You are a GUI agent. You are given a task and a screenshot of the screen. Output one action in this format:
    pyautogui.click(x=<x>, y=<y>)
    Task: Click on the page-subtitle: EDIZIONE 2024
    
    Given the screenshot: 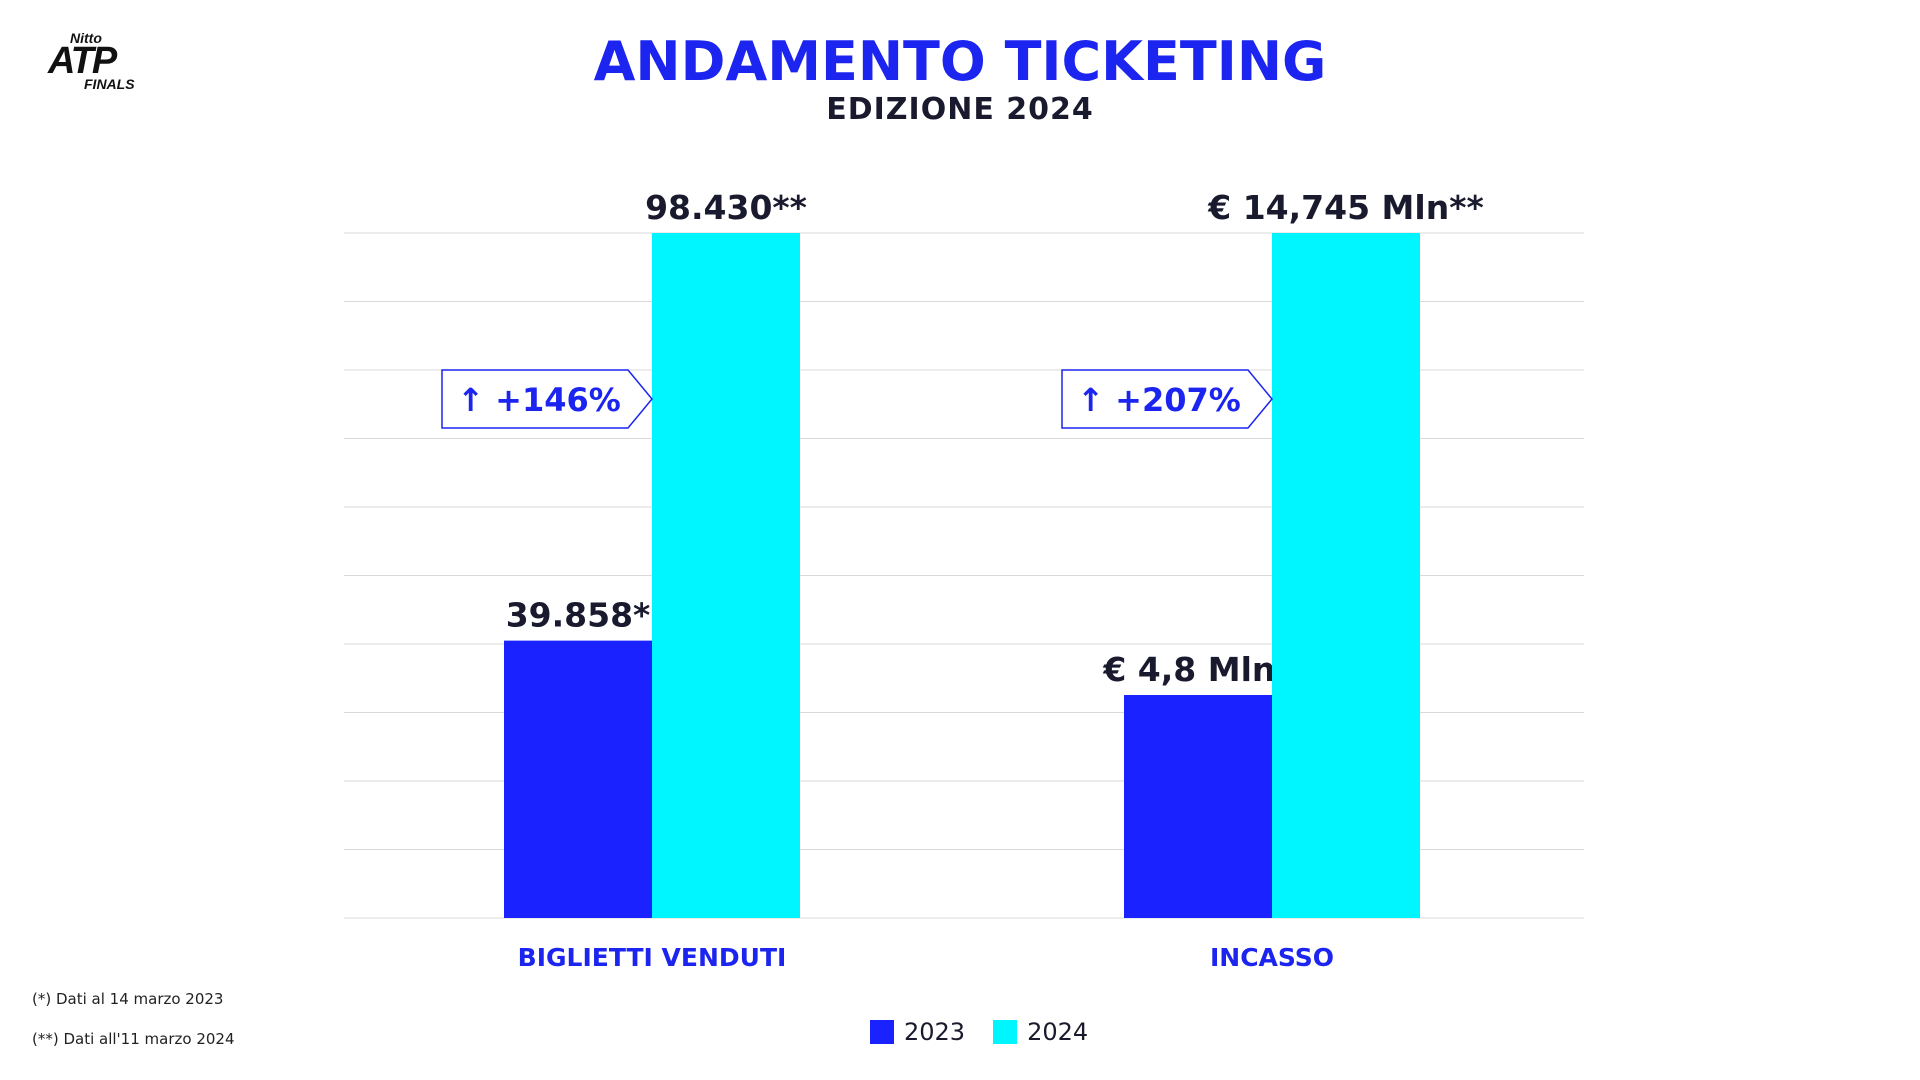 What is the action you would take?
    pyautogui.click(x=960, y=109)
    